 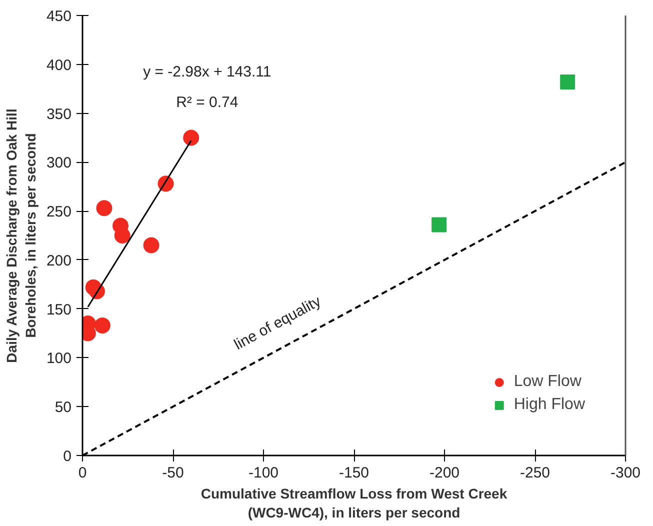 I want to click on x-tick-label: -300, so click(x=625, y=473).